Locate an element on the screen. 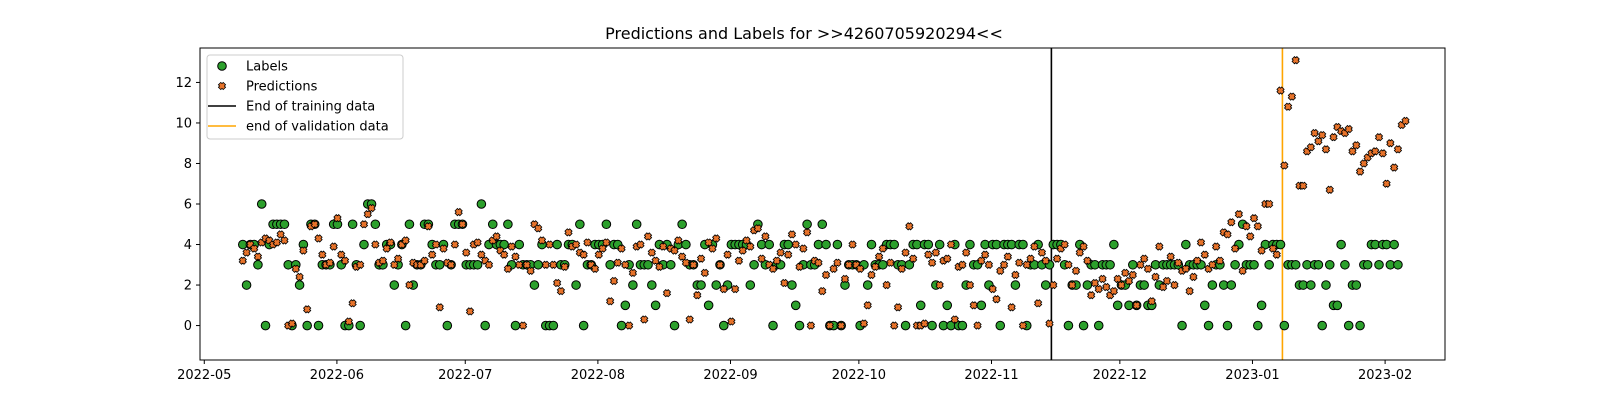 This screenshot has width=1600, height=400. vertical-lines is located at coordinates (1167, 204).